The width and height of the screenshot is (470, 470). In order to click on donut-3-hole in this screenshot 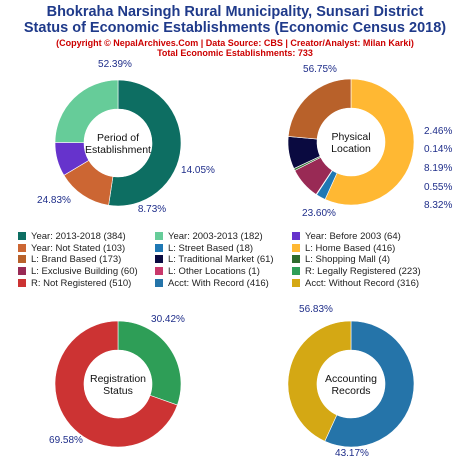, I will do `click(118, 384)`.